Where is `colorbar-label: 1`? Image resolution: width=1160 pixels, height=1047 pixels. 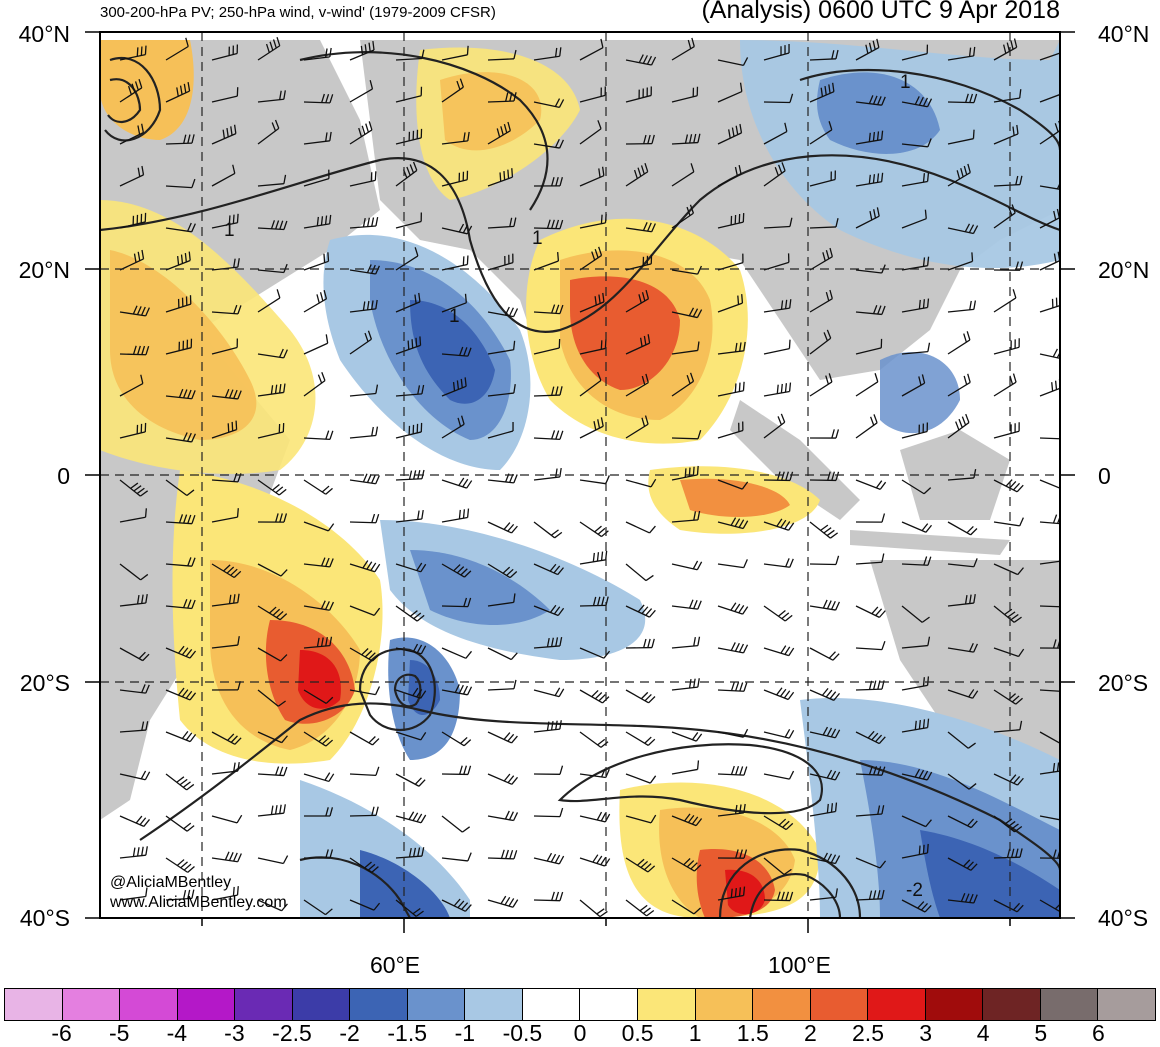 colorbar-label: 1 is located at coordinates (695, 1033).